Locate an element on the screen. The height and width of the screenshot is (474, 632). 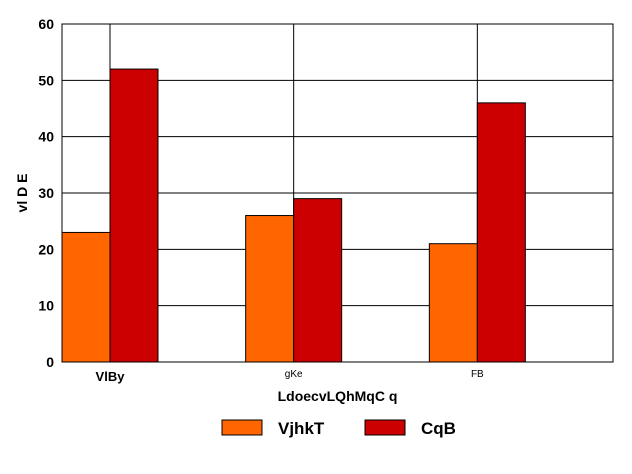
y-tick-label: 0 is located at coordinates (50, 362).